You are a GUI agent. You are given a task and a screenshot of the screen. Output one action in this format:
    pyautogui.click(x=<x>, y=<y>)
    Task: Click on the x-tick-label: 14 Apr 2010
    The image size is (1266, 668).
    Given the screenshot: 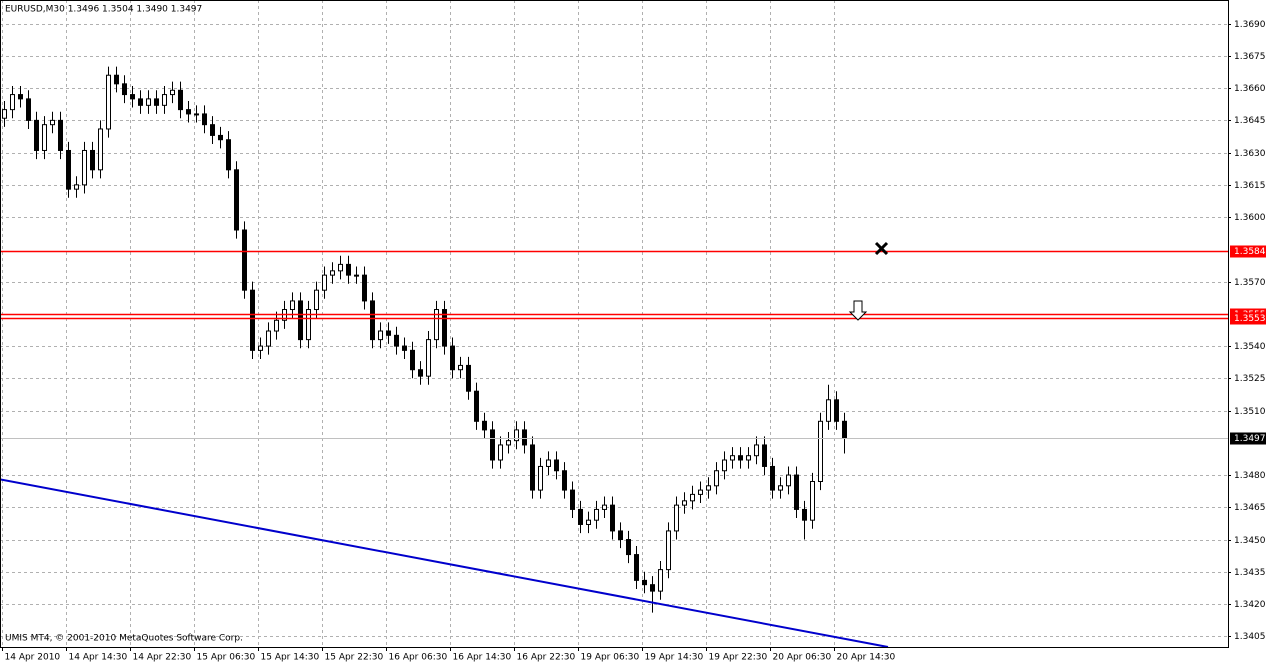 What is the action you would take?
    pyautogui.click(x=33, y=658)
    